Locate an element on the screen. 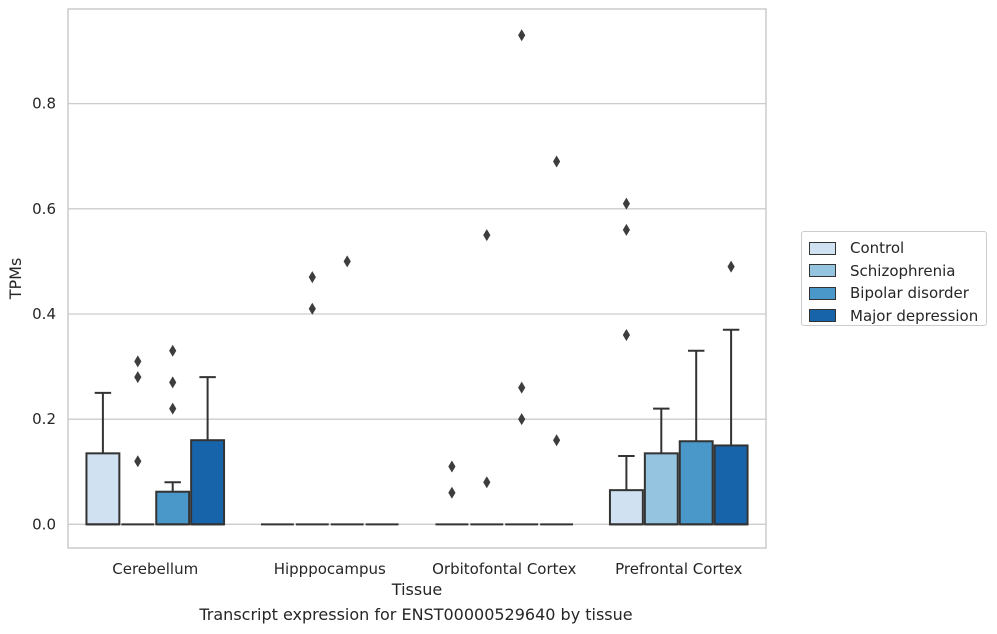 This screenshot has width=997, height=634. x-tick-label: Orbitofontal Cortex is located at coordinates (504, 569).